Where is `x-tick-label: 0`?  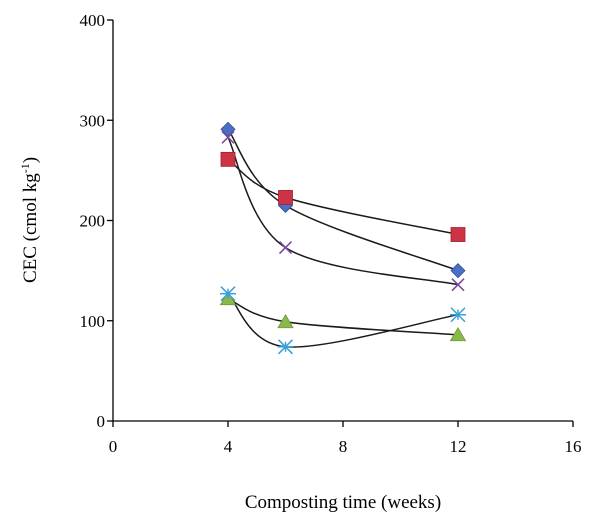 x-tick-label: 0 is located at coordinates (113, 446).